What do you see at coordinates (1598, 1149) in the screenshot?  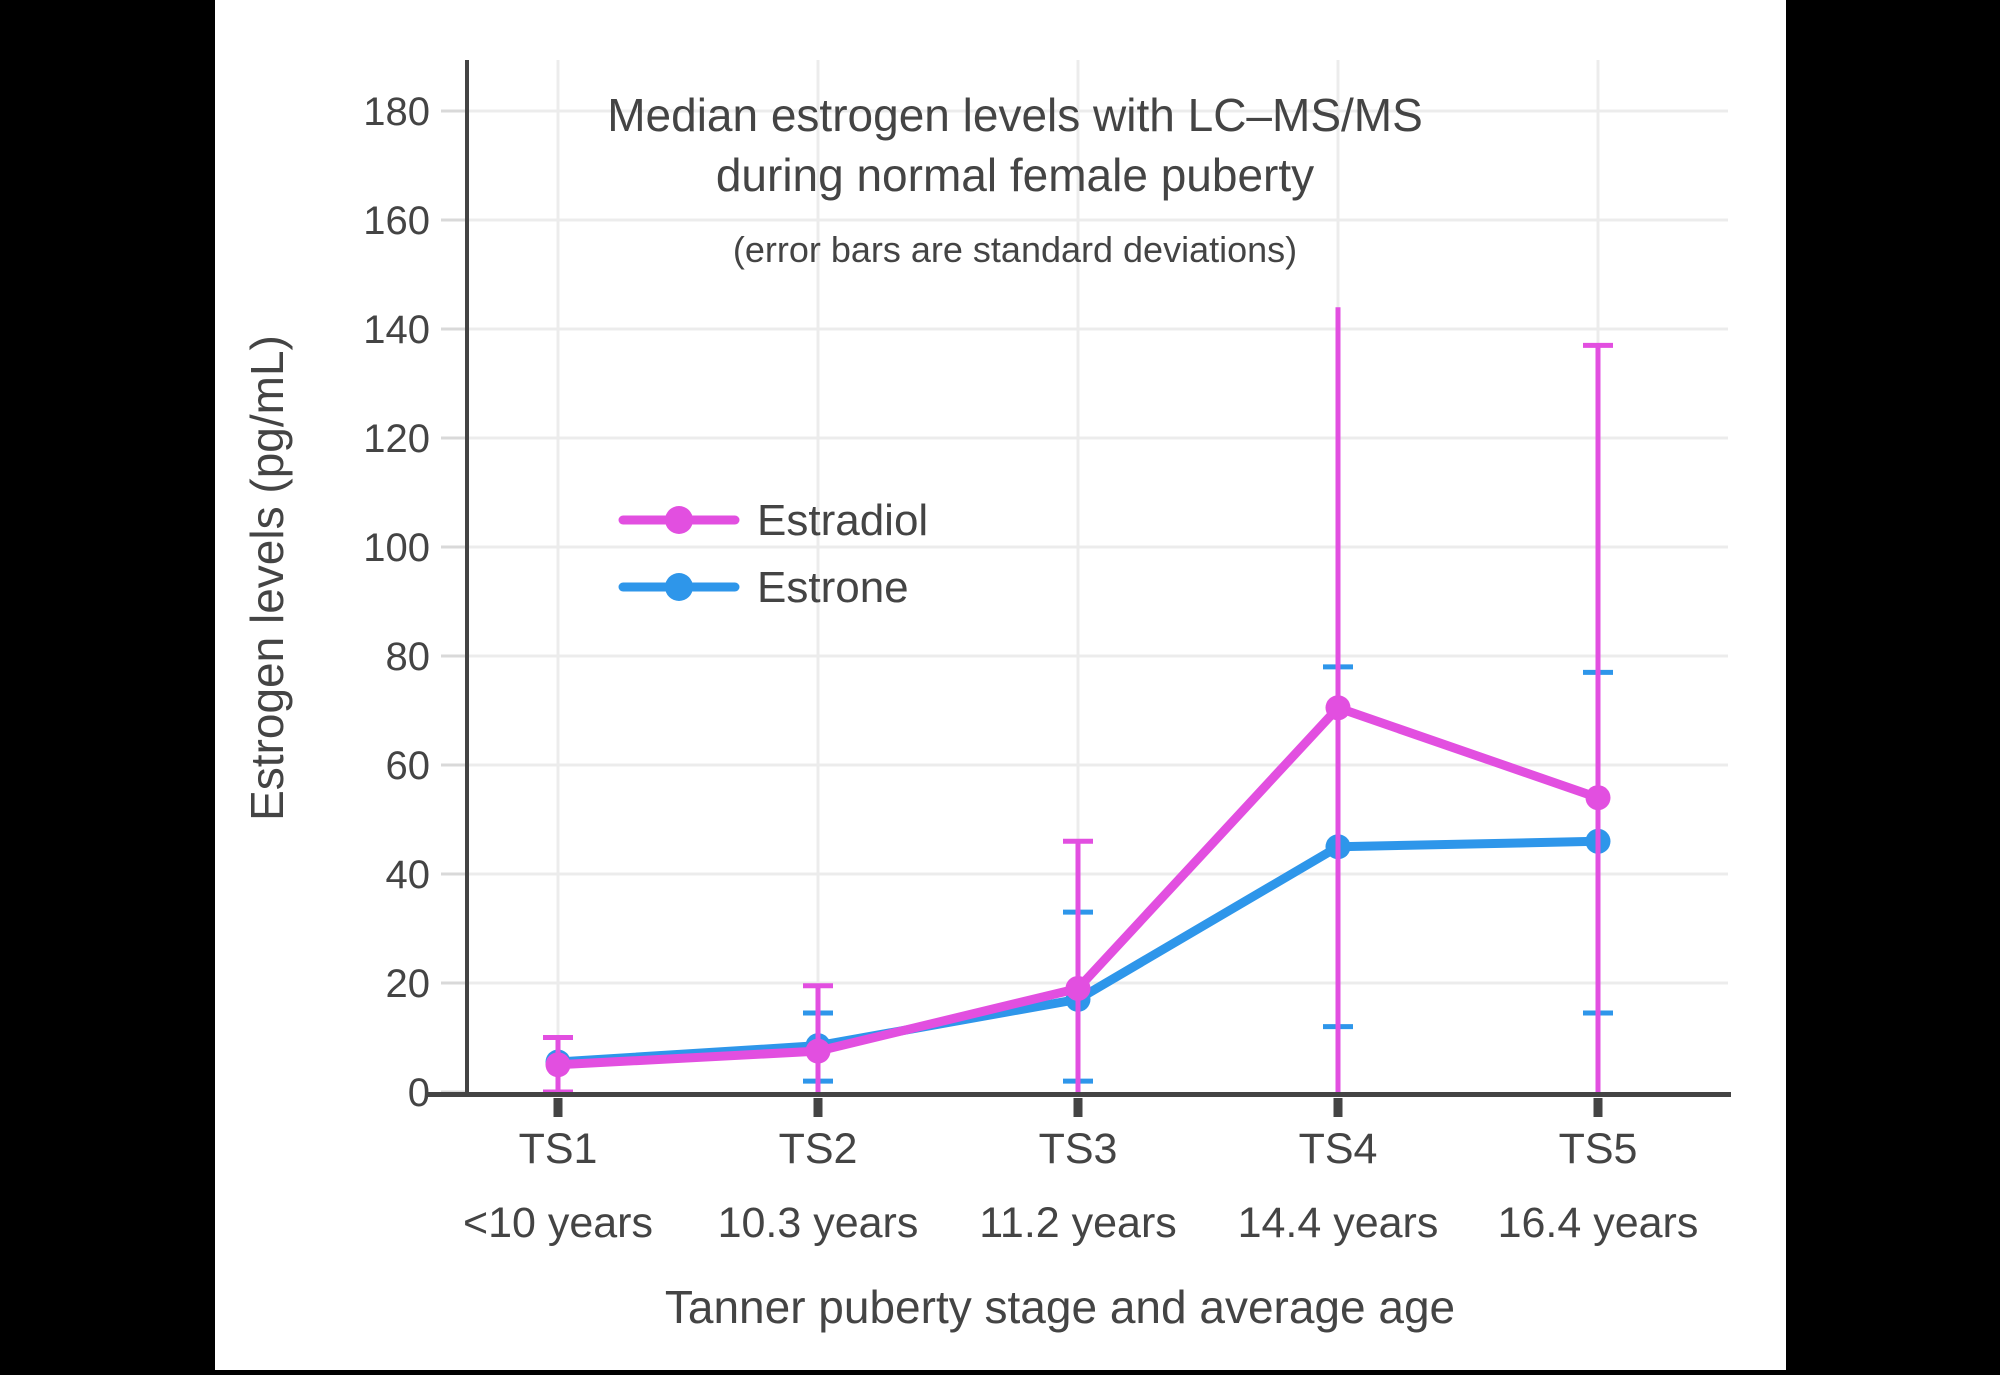 I see `x-category-label-TS5: TS5` at bounding box center [1598, 1149].